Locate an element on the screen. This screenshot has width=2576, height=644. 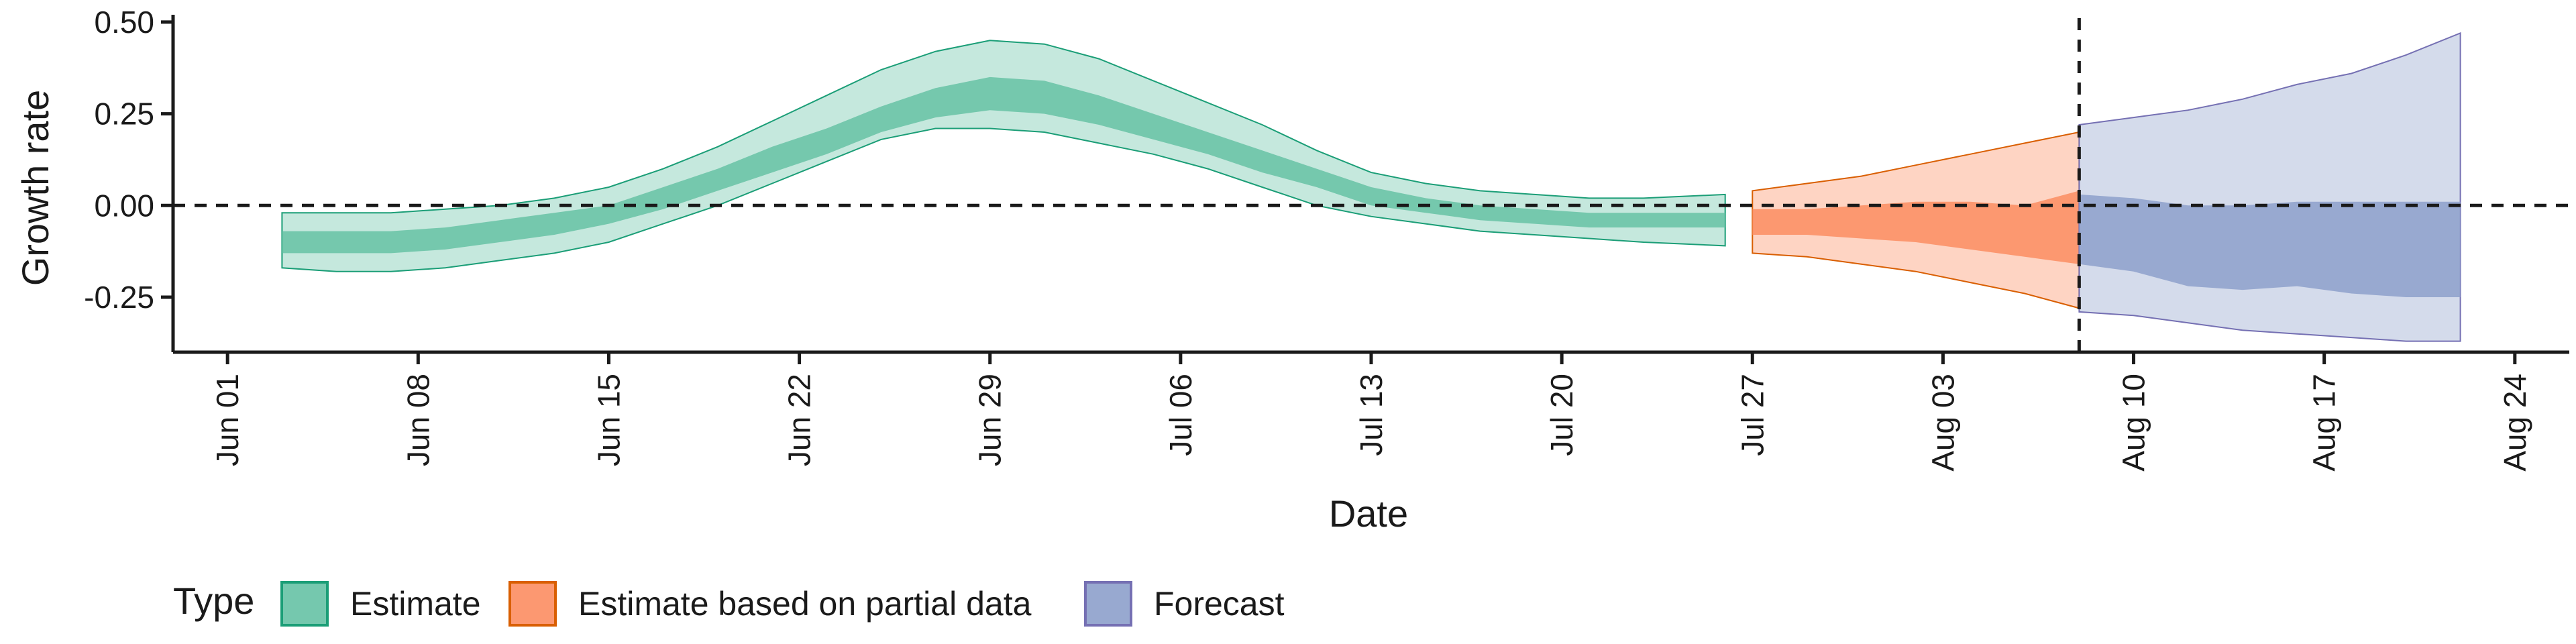
legend-entry-label: Forecast is located at coordinates (1219, 604).